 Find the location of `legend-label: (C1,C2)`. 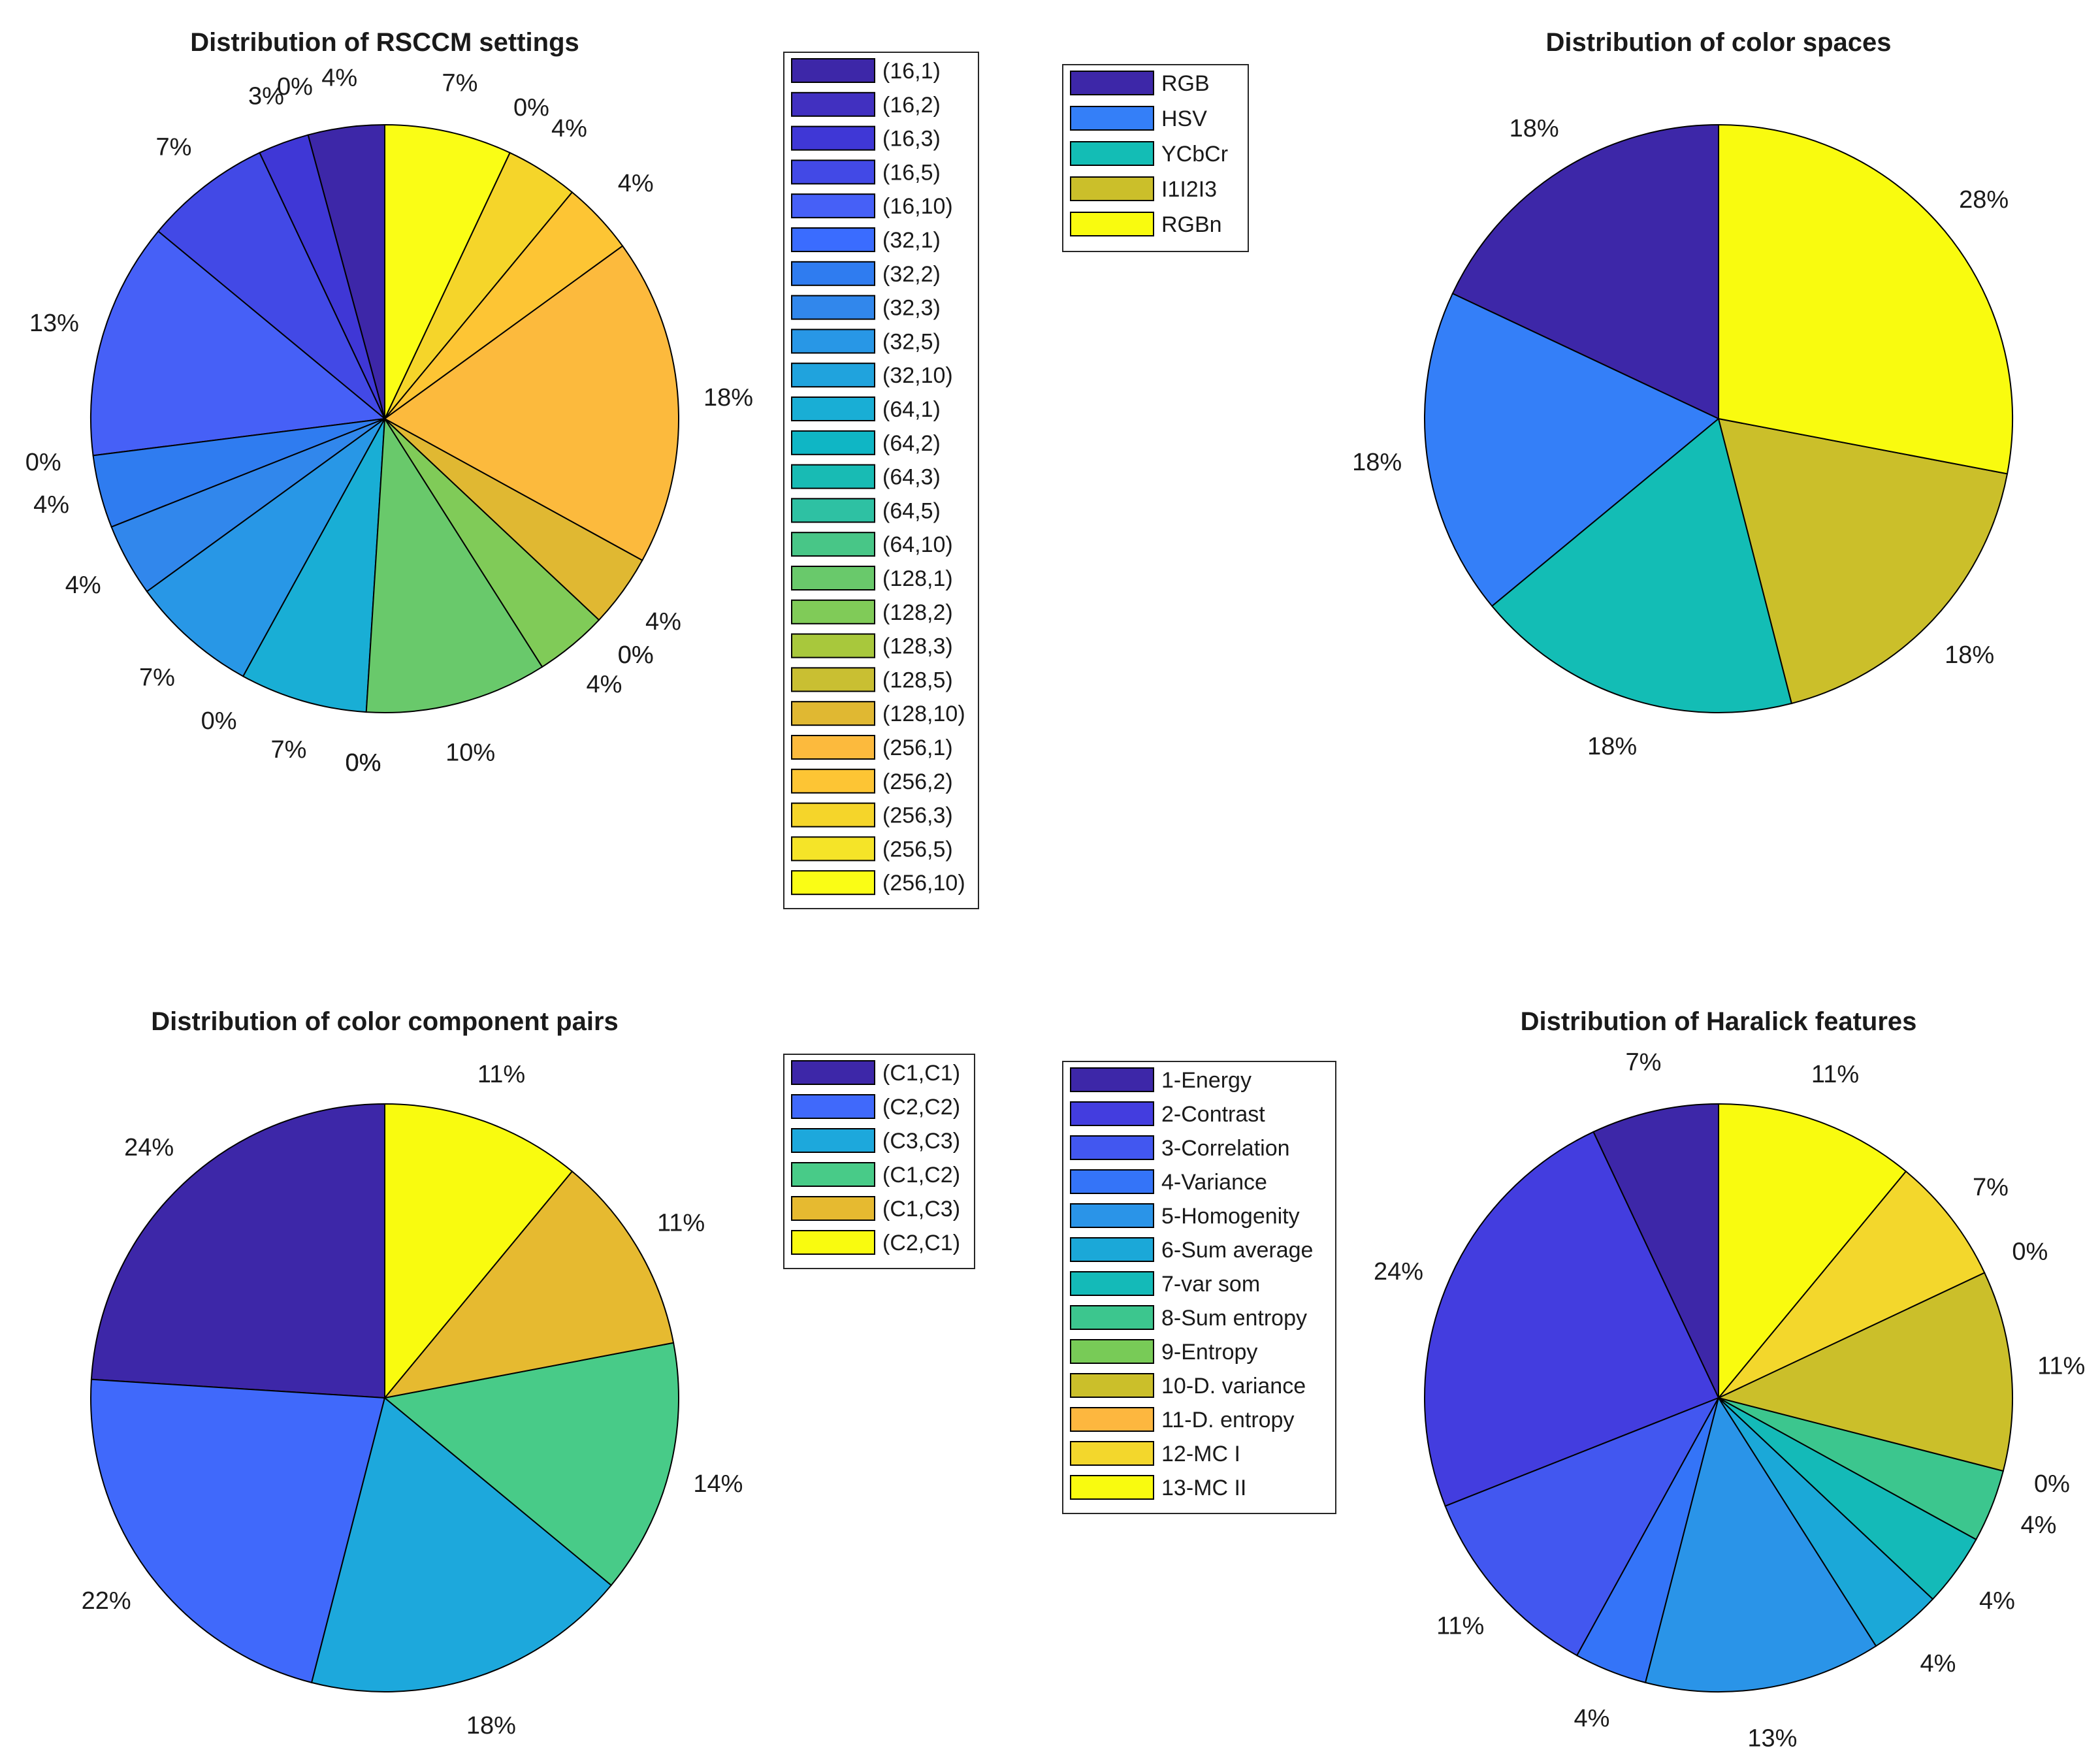

legend-label: (C1,C2) is located at coordinates (921, 1175).